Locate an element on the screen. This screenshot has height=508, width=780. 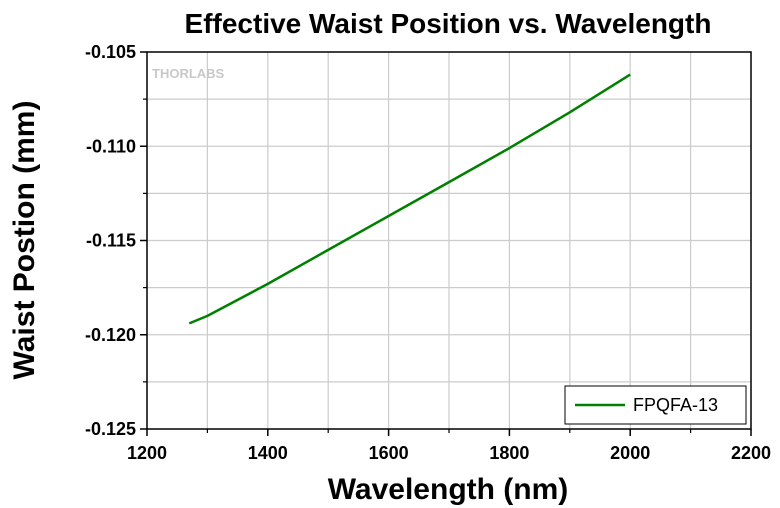
y-tick-label: -0.105 is located at coordinates (110, 52).